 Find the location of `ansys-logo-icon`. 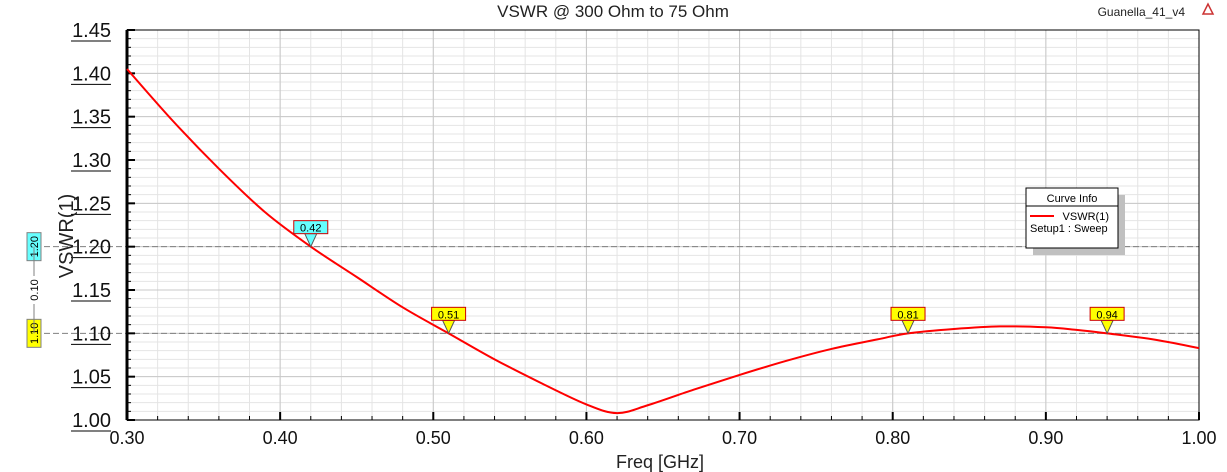

ansys-logo-icon is located at coordinates (1208, 8).